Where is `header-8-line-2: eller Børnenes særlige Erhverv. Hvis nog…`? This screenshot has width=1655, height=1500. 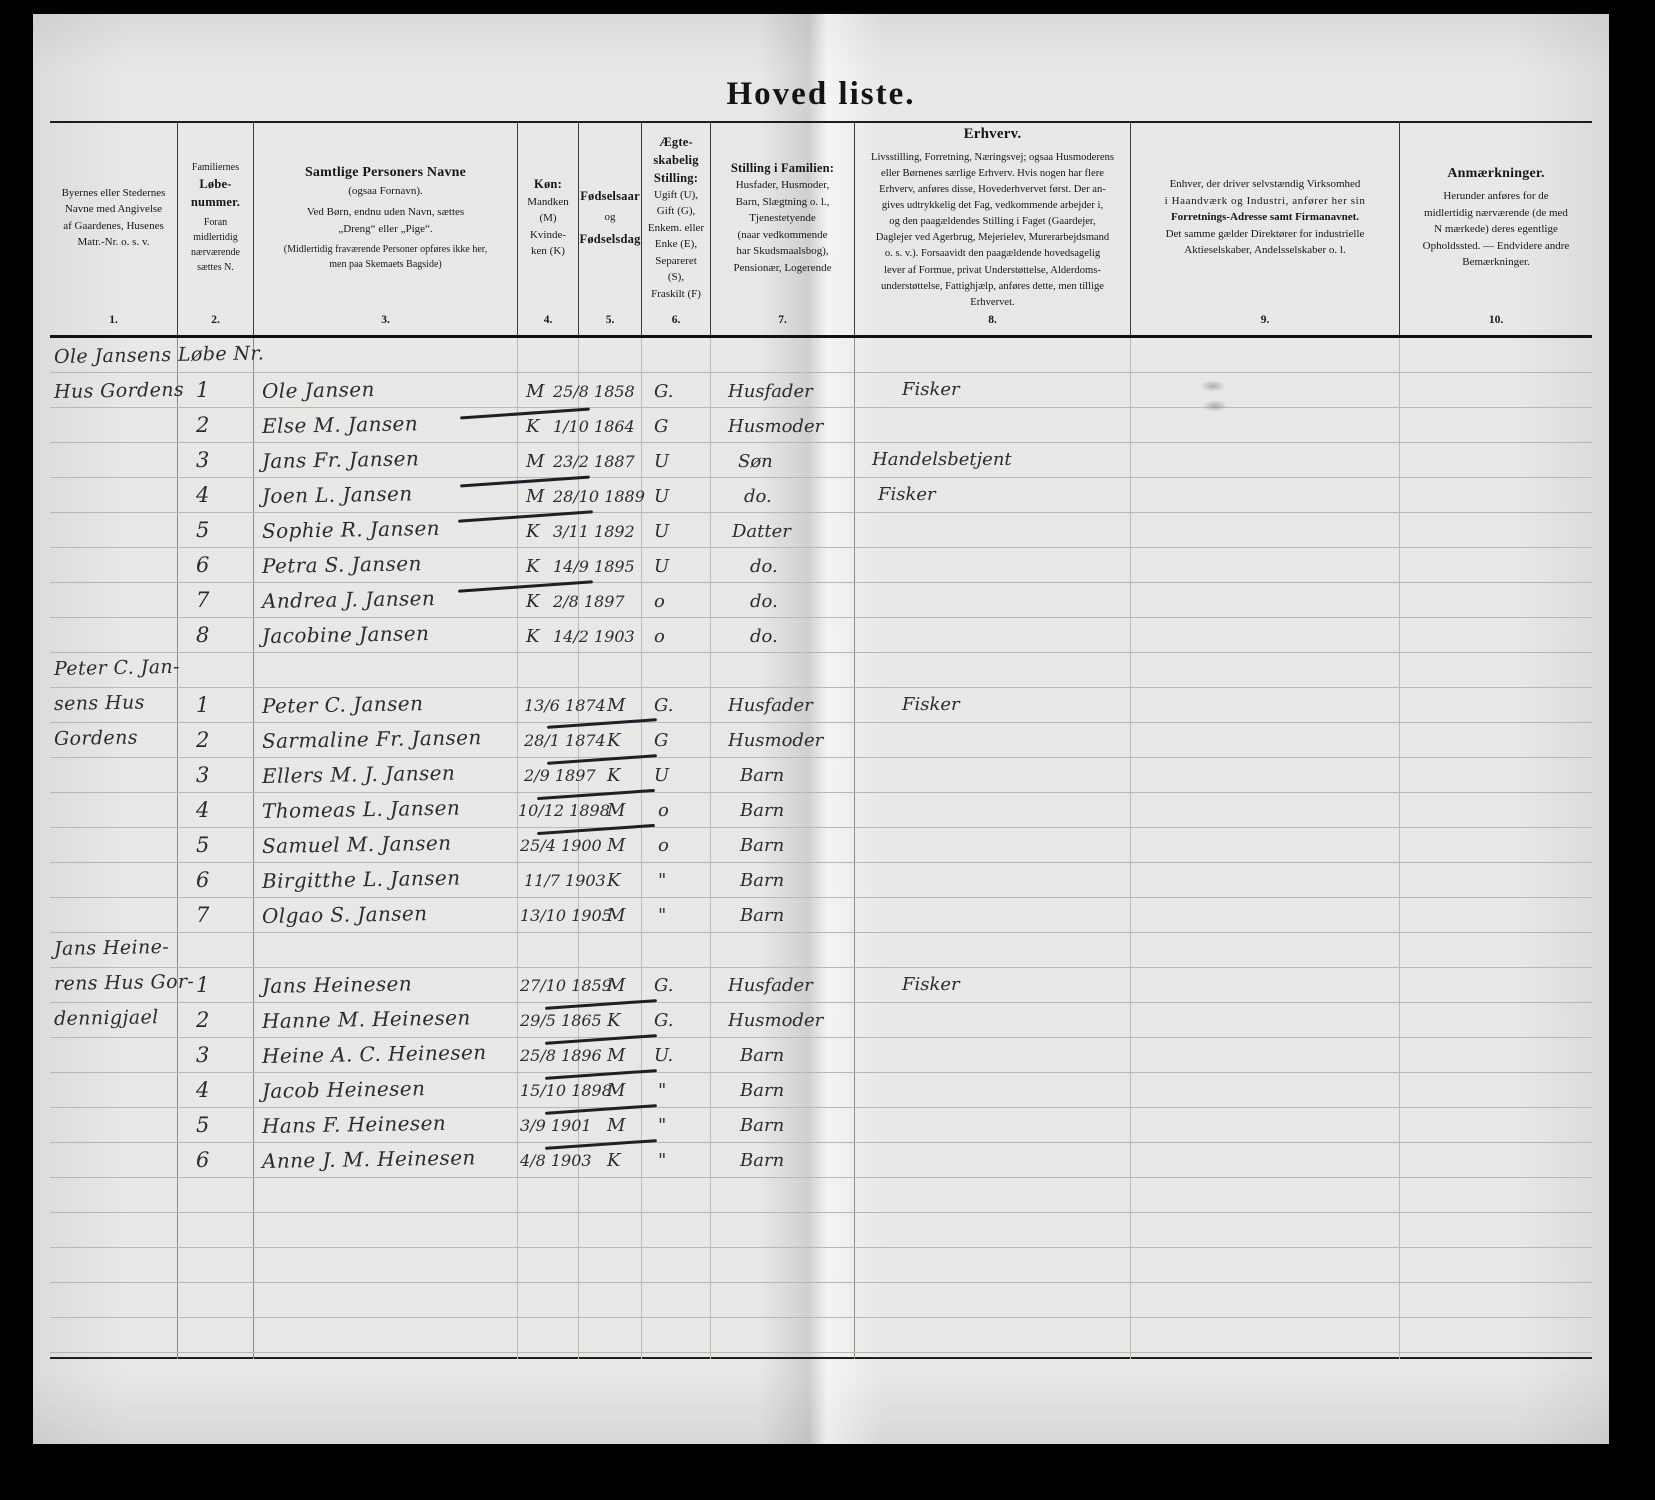
header-8-line-2: eller Børnenes særlige Erhverv. Hvis nog… is located at coordinates (992, 173).